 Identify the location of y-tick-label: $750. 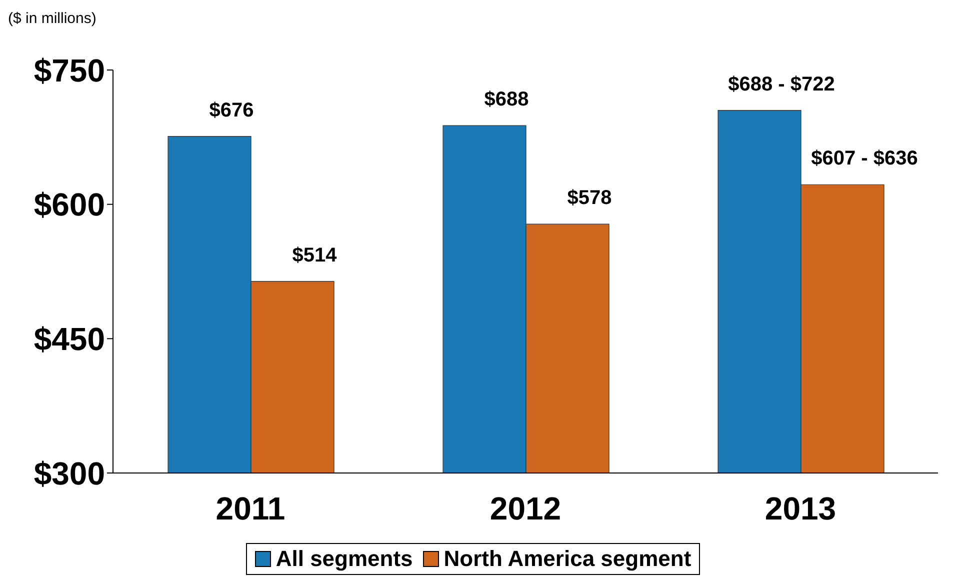
(69, 70).